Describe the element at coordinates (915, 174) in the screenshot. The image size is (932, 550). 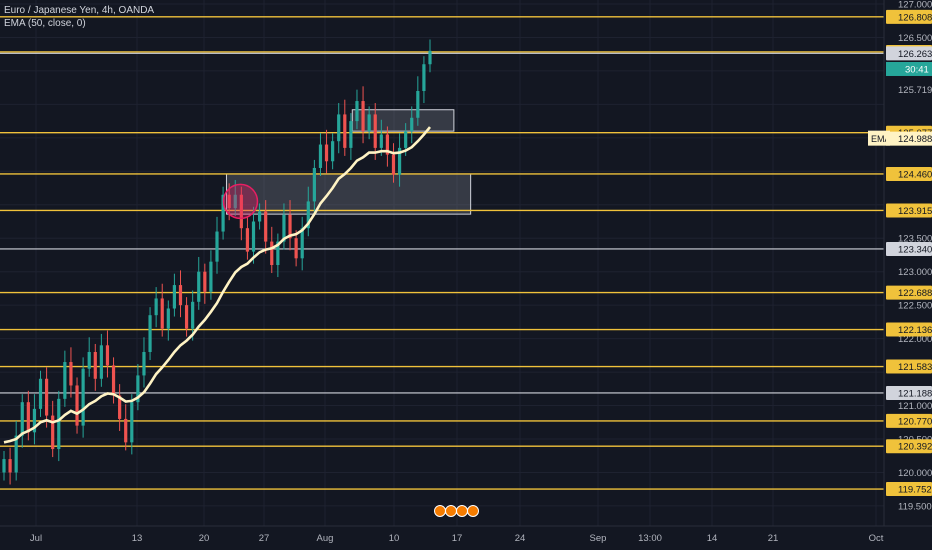
I see `gold-level-label: 124.460` at that location.